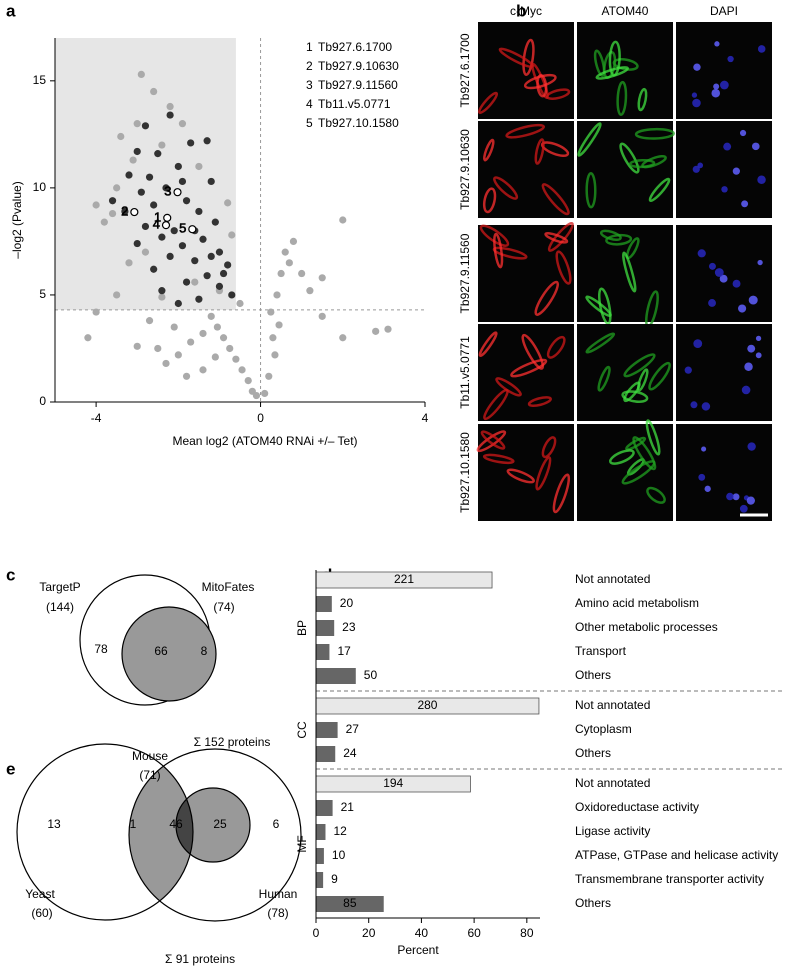 The image size is (788, 972). What do you see at coordinates (309, 85) in the screenshot?
I see `legend-number: 3` at bounding box center [309, 85].